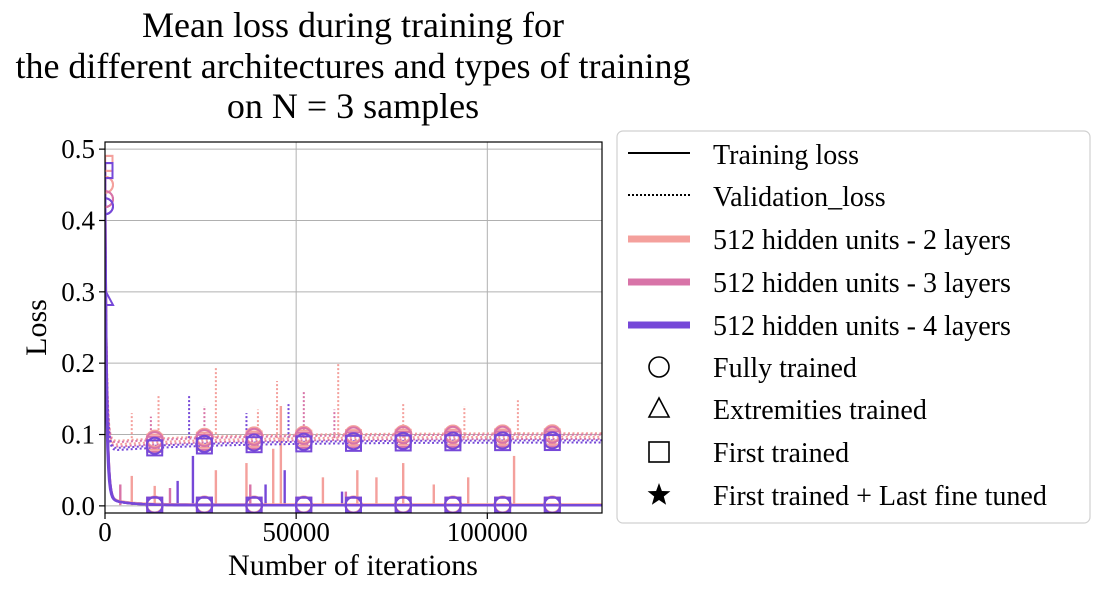 The height and width of the screenshot is (591, 1100). What do you see at coordinates (820, 410) in the screenshot?
I see `legend-label: Extremities trained` at bounding box center [820, 410].